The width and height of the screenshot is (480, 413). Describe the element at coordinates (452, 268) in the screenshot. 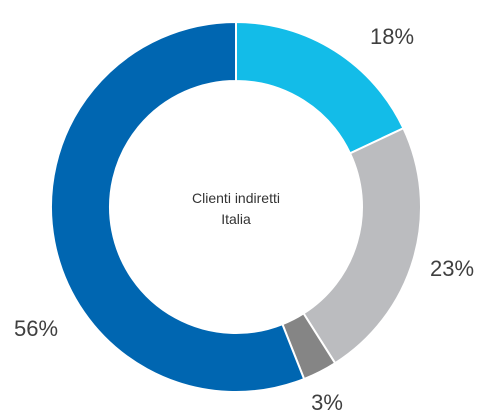

I see `slice-label-23pct: 23%` at that location.